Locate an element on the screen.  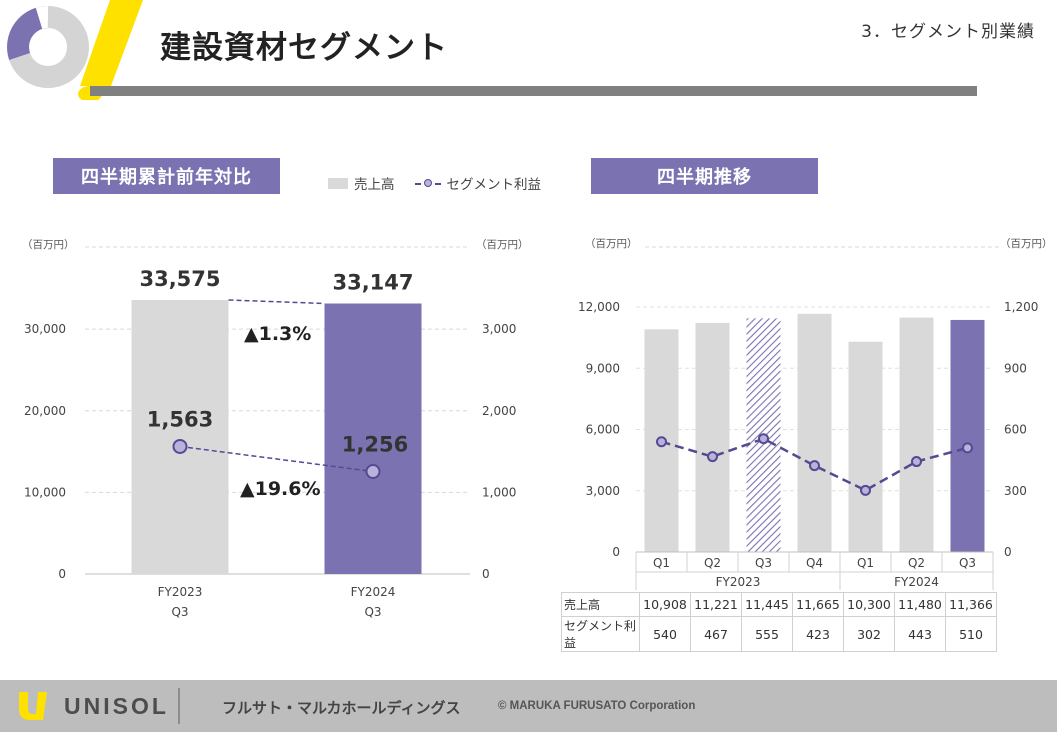
right-y-tick-label: 12,000 is located at coordinates (599, 307).